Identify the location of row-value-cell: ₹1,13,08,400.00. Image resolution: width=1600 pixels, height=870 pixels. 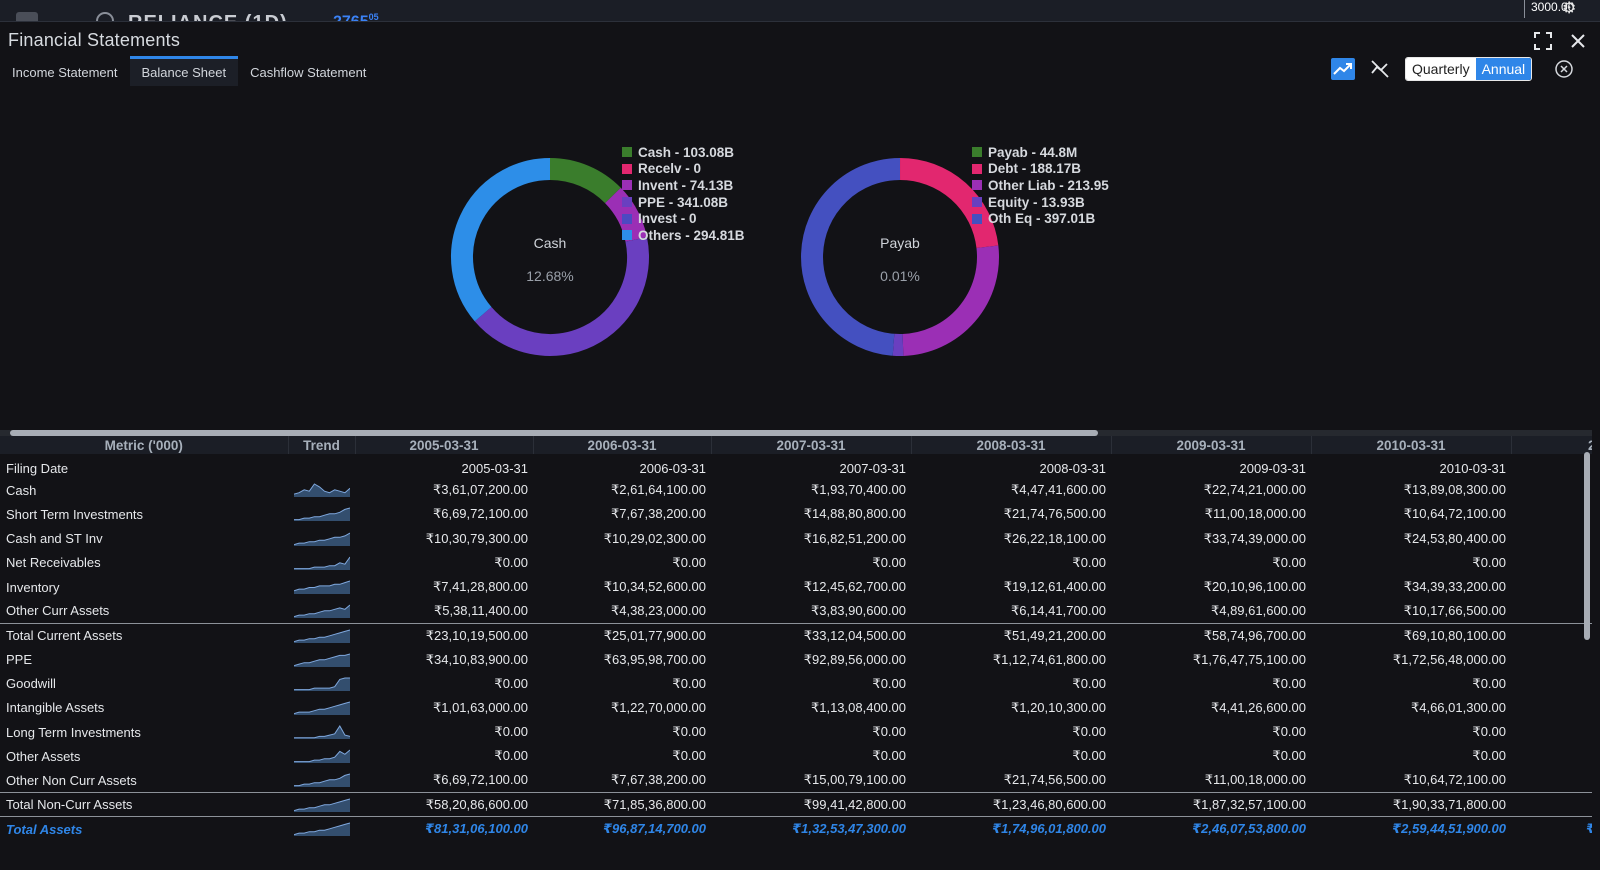
(858, 707).